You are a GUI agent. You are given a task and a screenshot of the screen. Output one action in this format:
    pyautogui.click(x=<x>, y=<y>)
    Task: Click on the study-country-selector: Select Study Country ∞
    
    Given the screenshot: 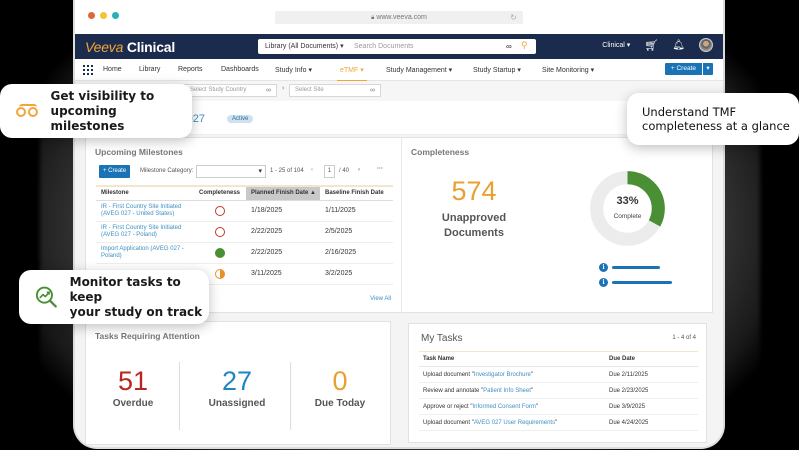 What is the action you would take?
    pyautogui.click(x=230, y=90)
    